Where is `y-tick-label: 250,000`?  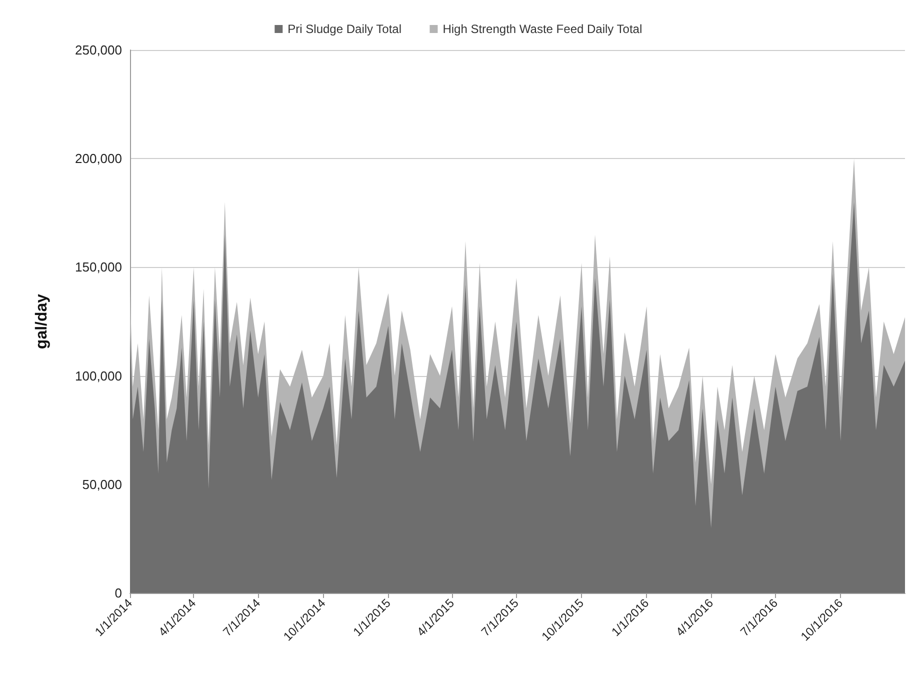
y-tick-label: 250,000 is located at coordinates (98, 50).